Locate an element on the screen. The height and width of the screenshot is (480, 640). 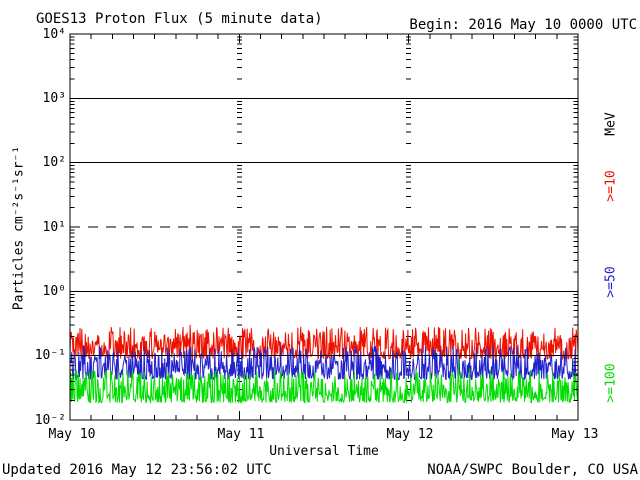
y-tick-1e2: 10² is located at coordinates (54, 162).